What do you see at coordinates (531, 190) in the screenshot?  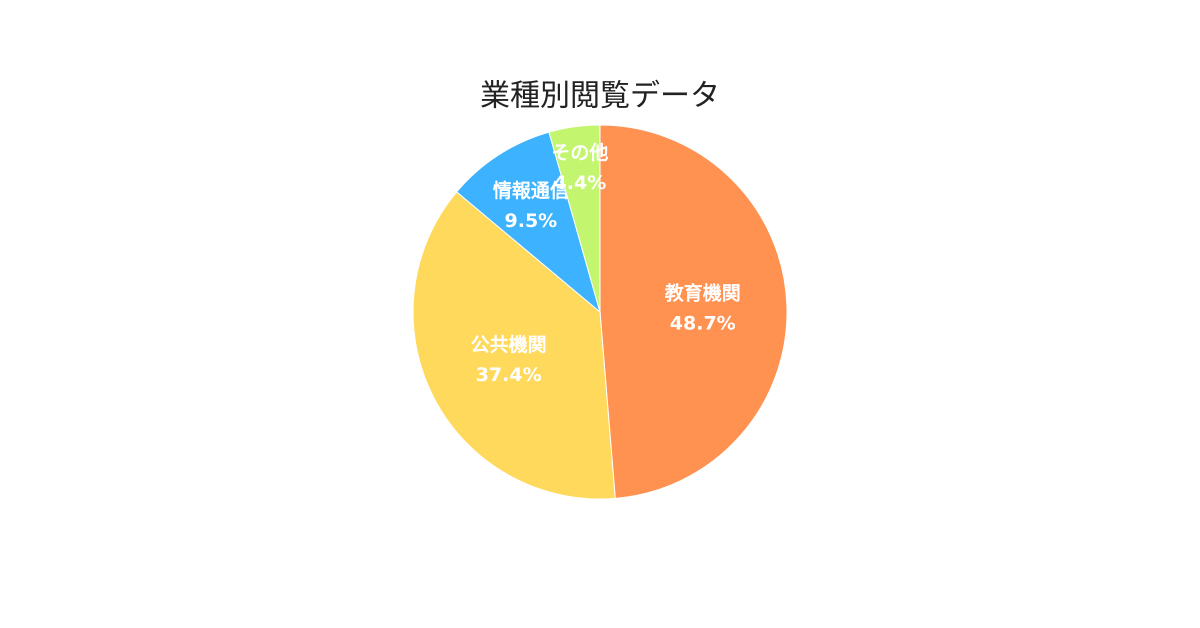 I see `slice-label: 情報通信` at bounding box center [531, 190].